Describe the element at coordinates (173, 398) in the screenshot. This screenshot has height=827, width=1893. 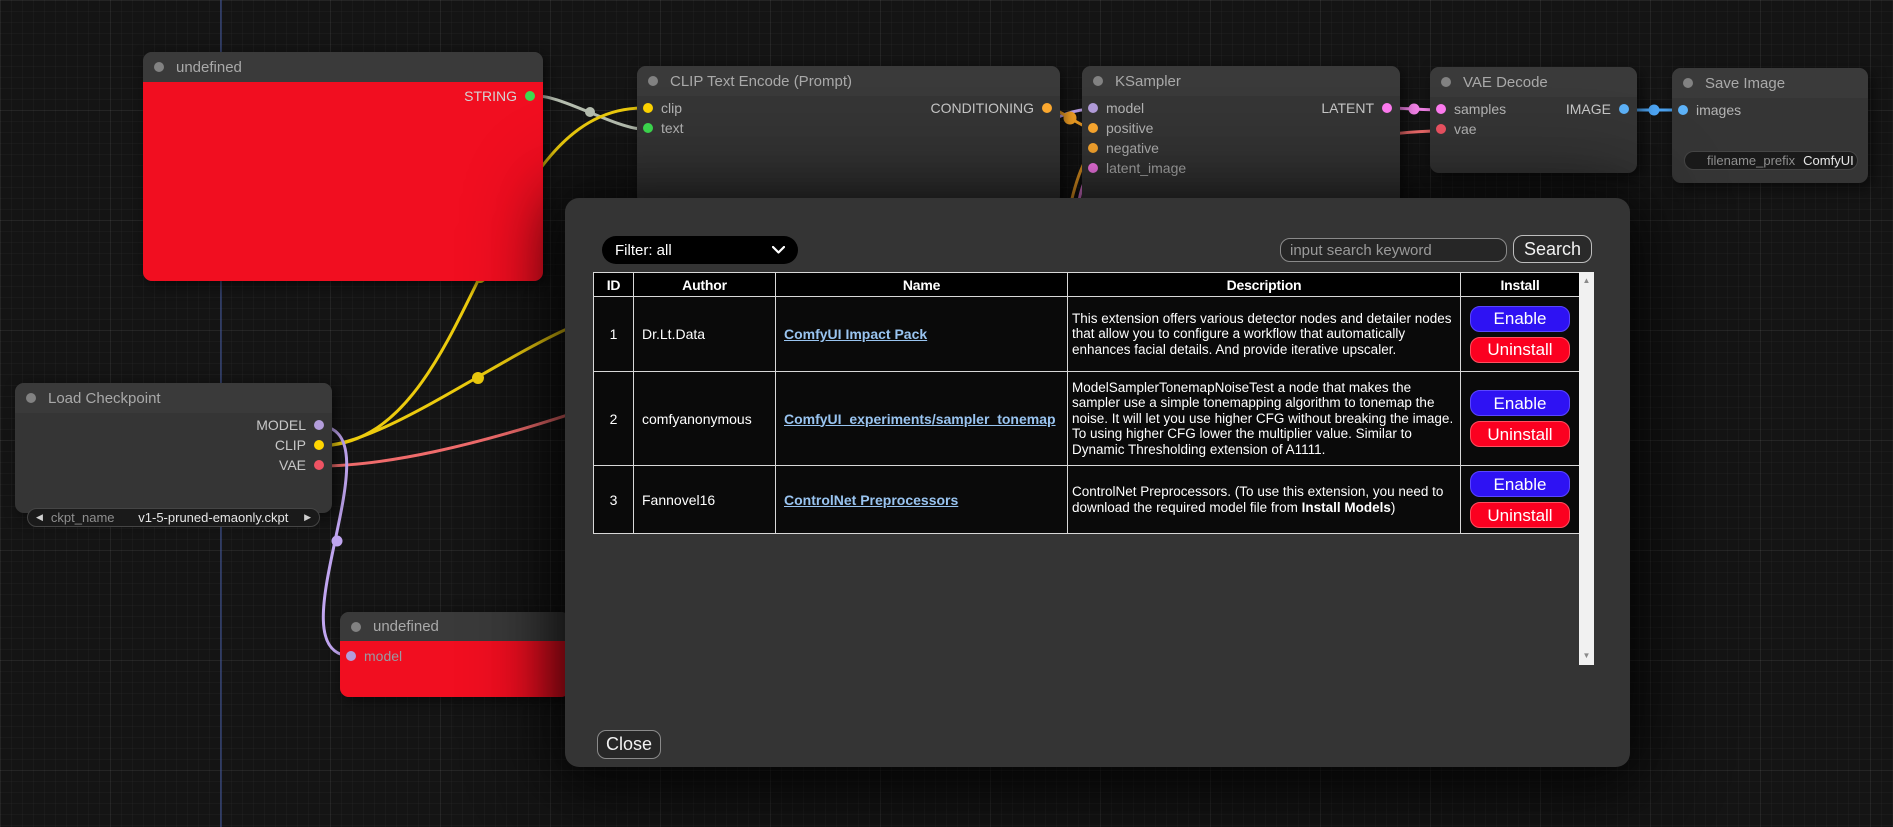
I see `node-header: Load Checkpoint` at that location.